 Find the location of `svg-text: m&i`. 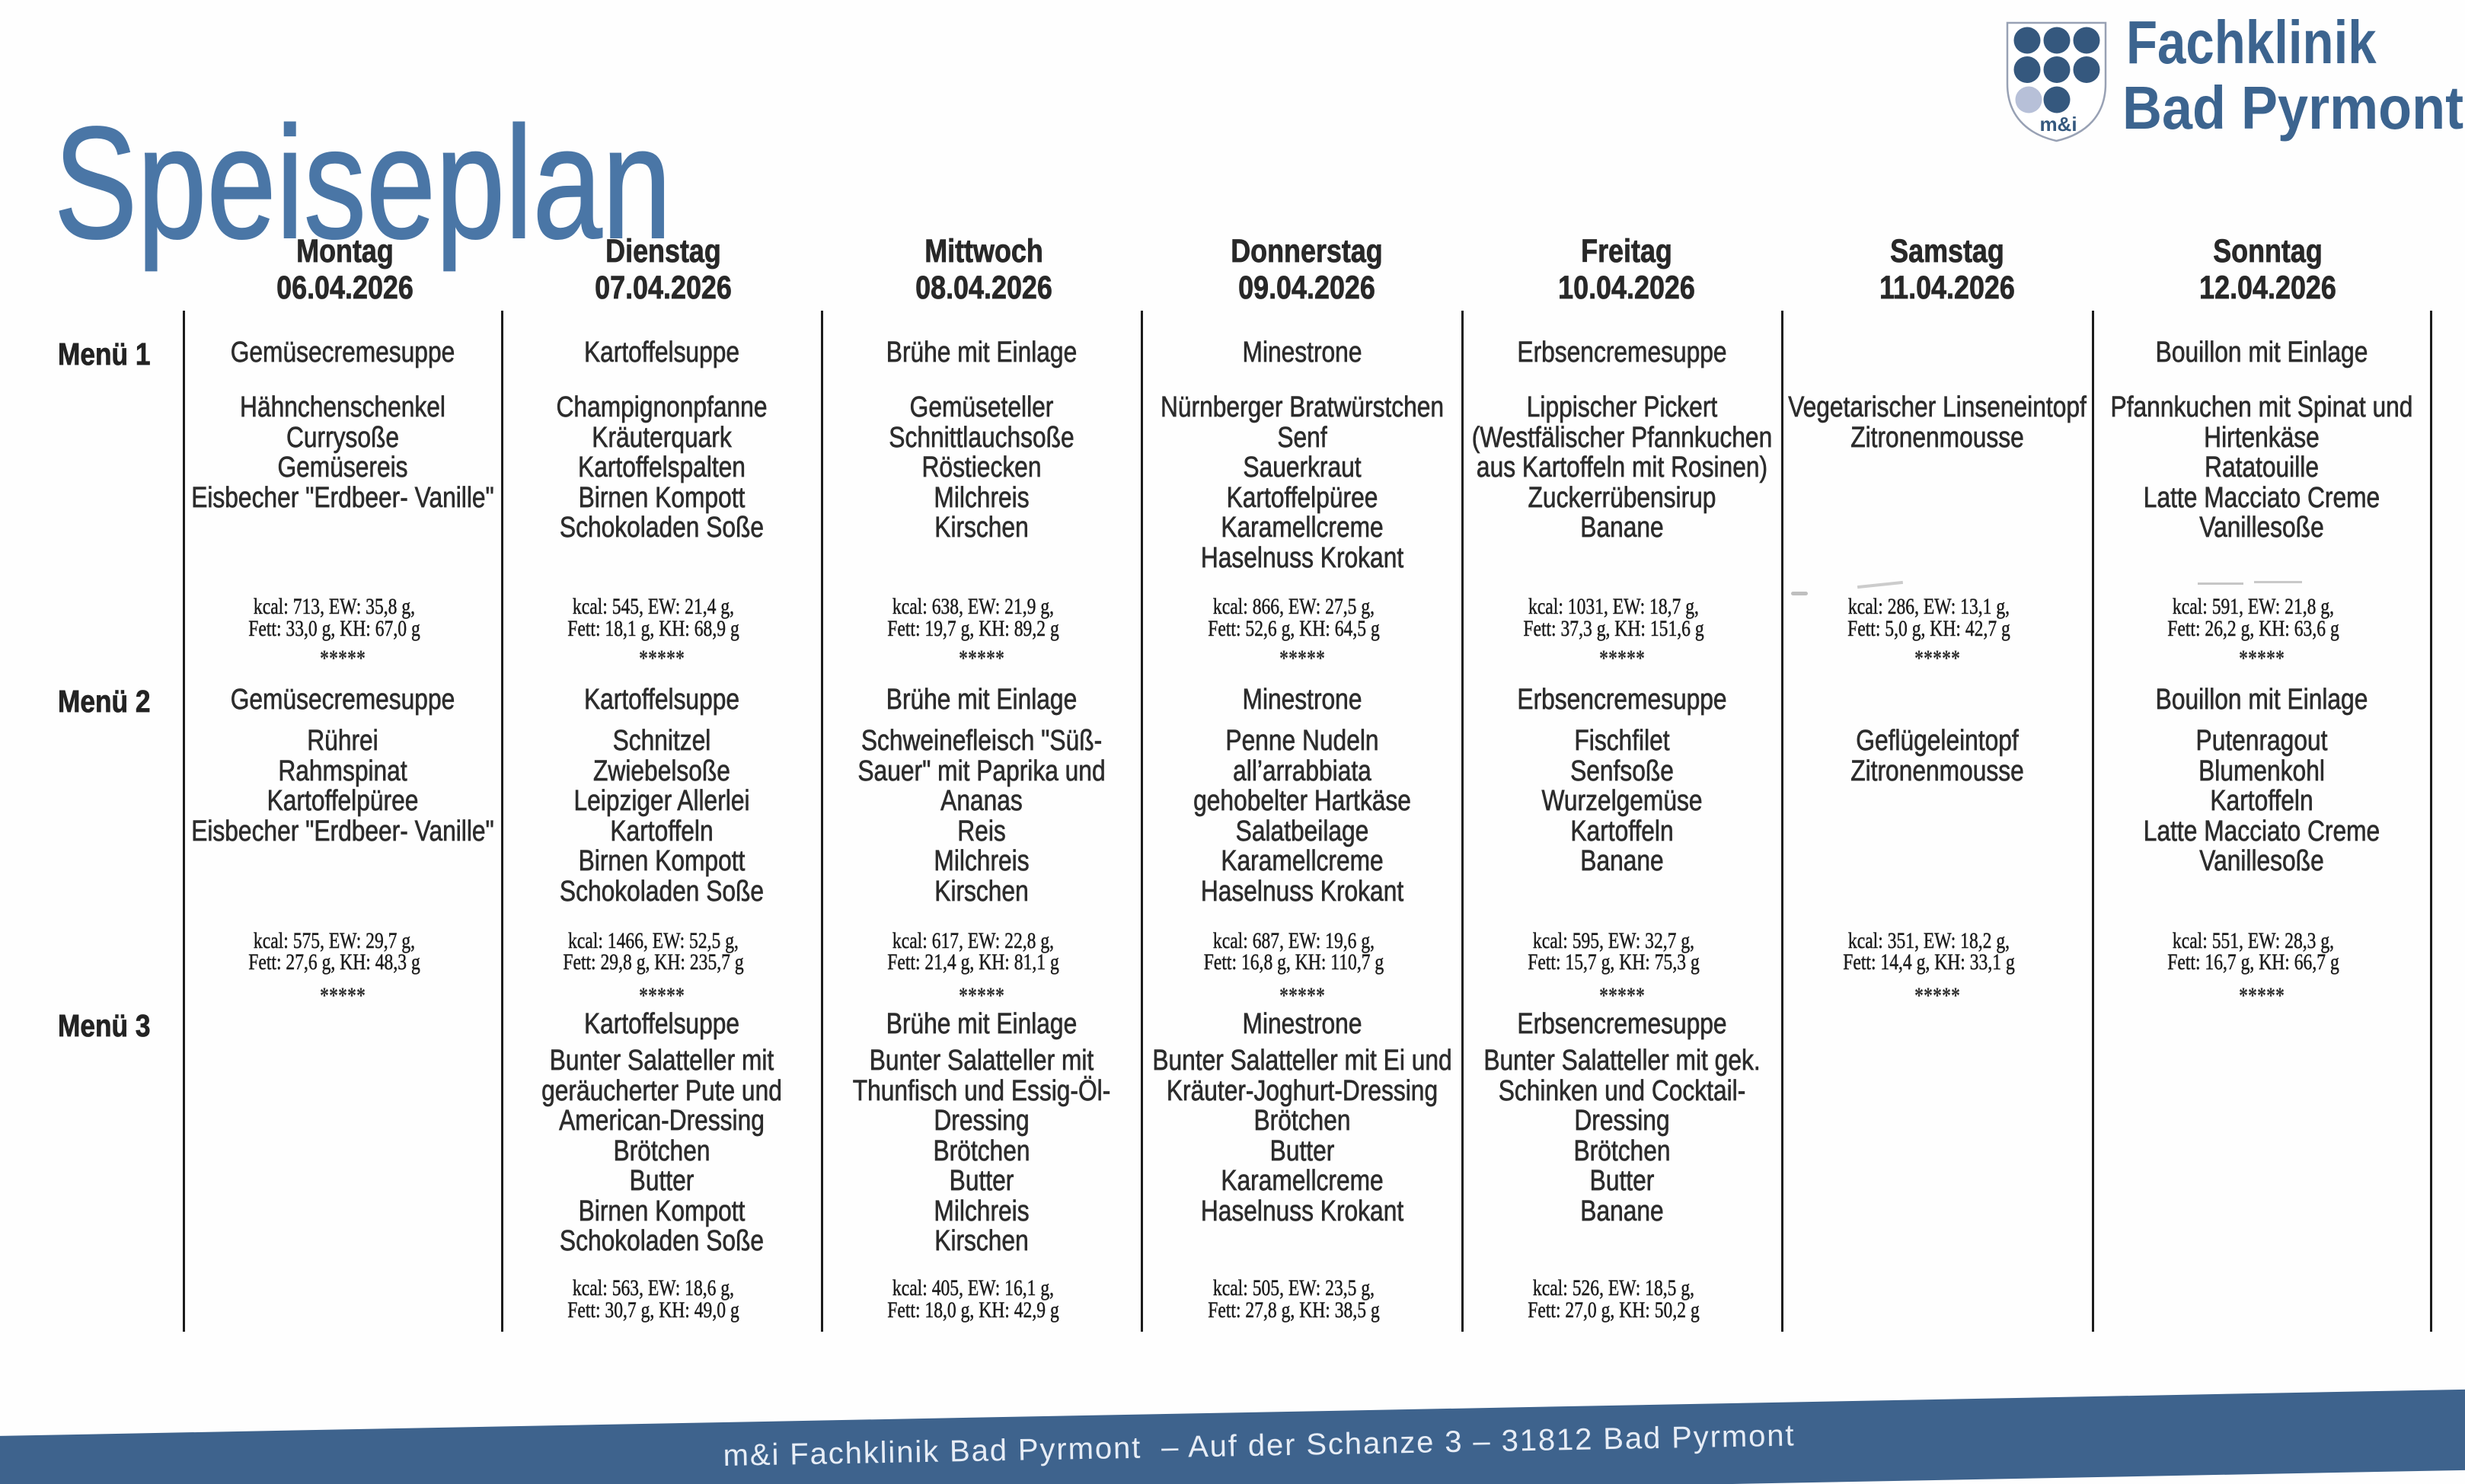

svg-text: m&i is located at coordinates (2058, 124).